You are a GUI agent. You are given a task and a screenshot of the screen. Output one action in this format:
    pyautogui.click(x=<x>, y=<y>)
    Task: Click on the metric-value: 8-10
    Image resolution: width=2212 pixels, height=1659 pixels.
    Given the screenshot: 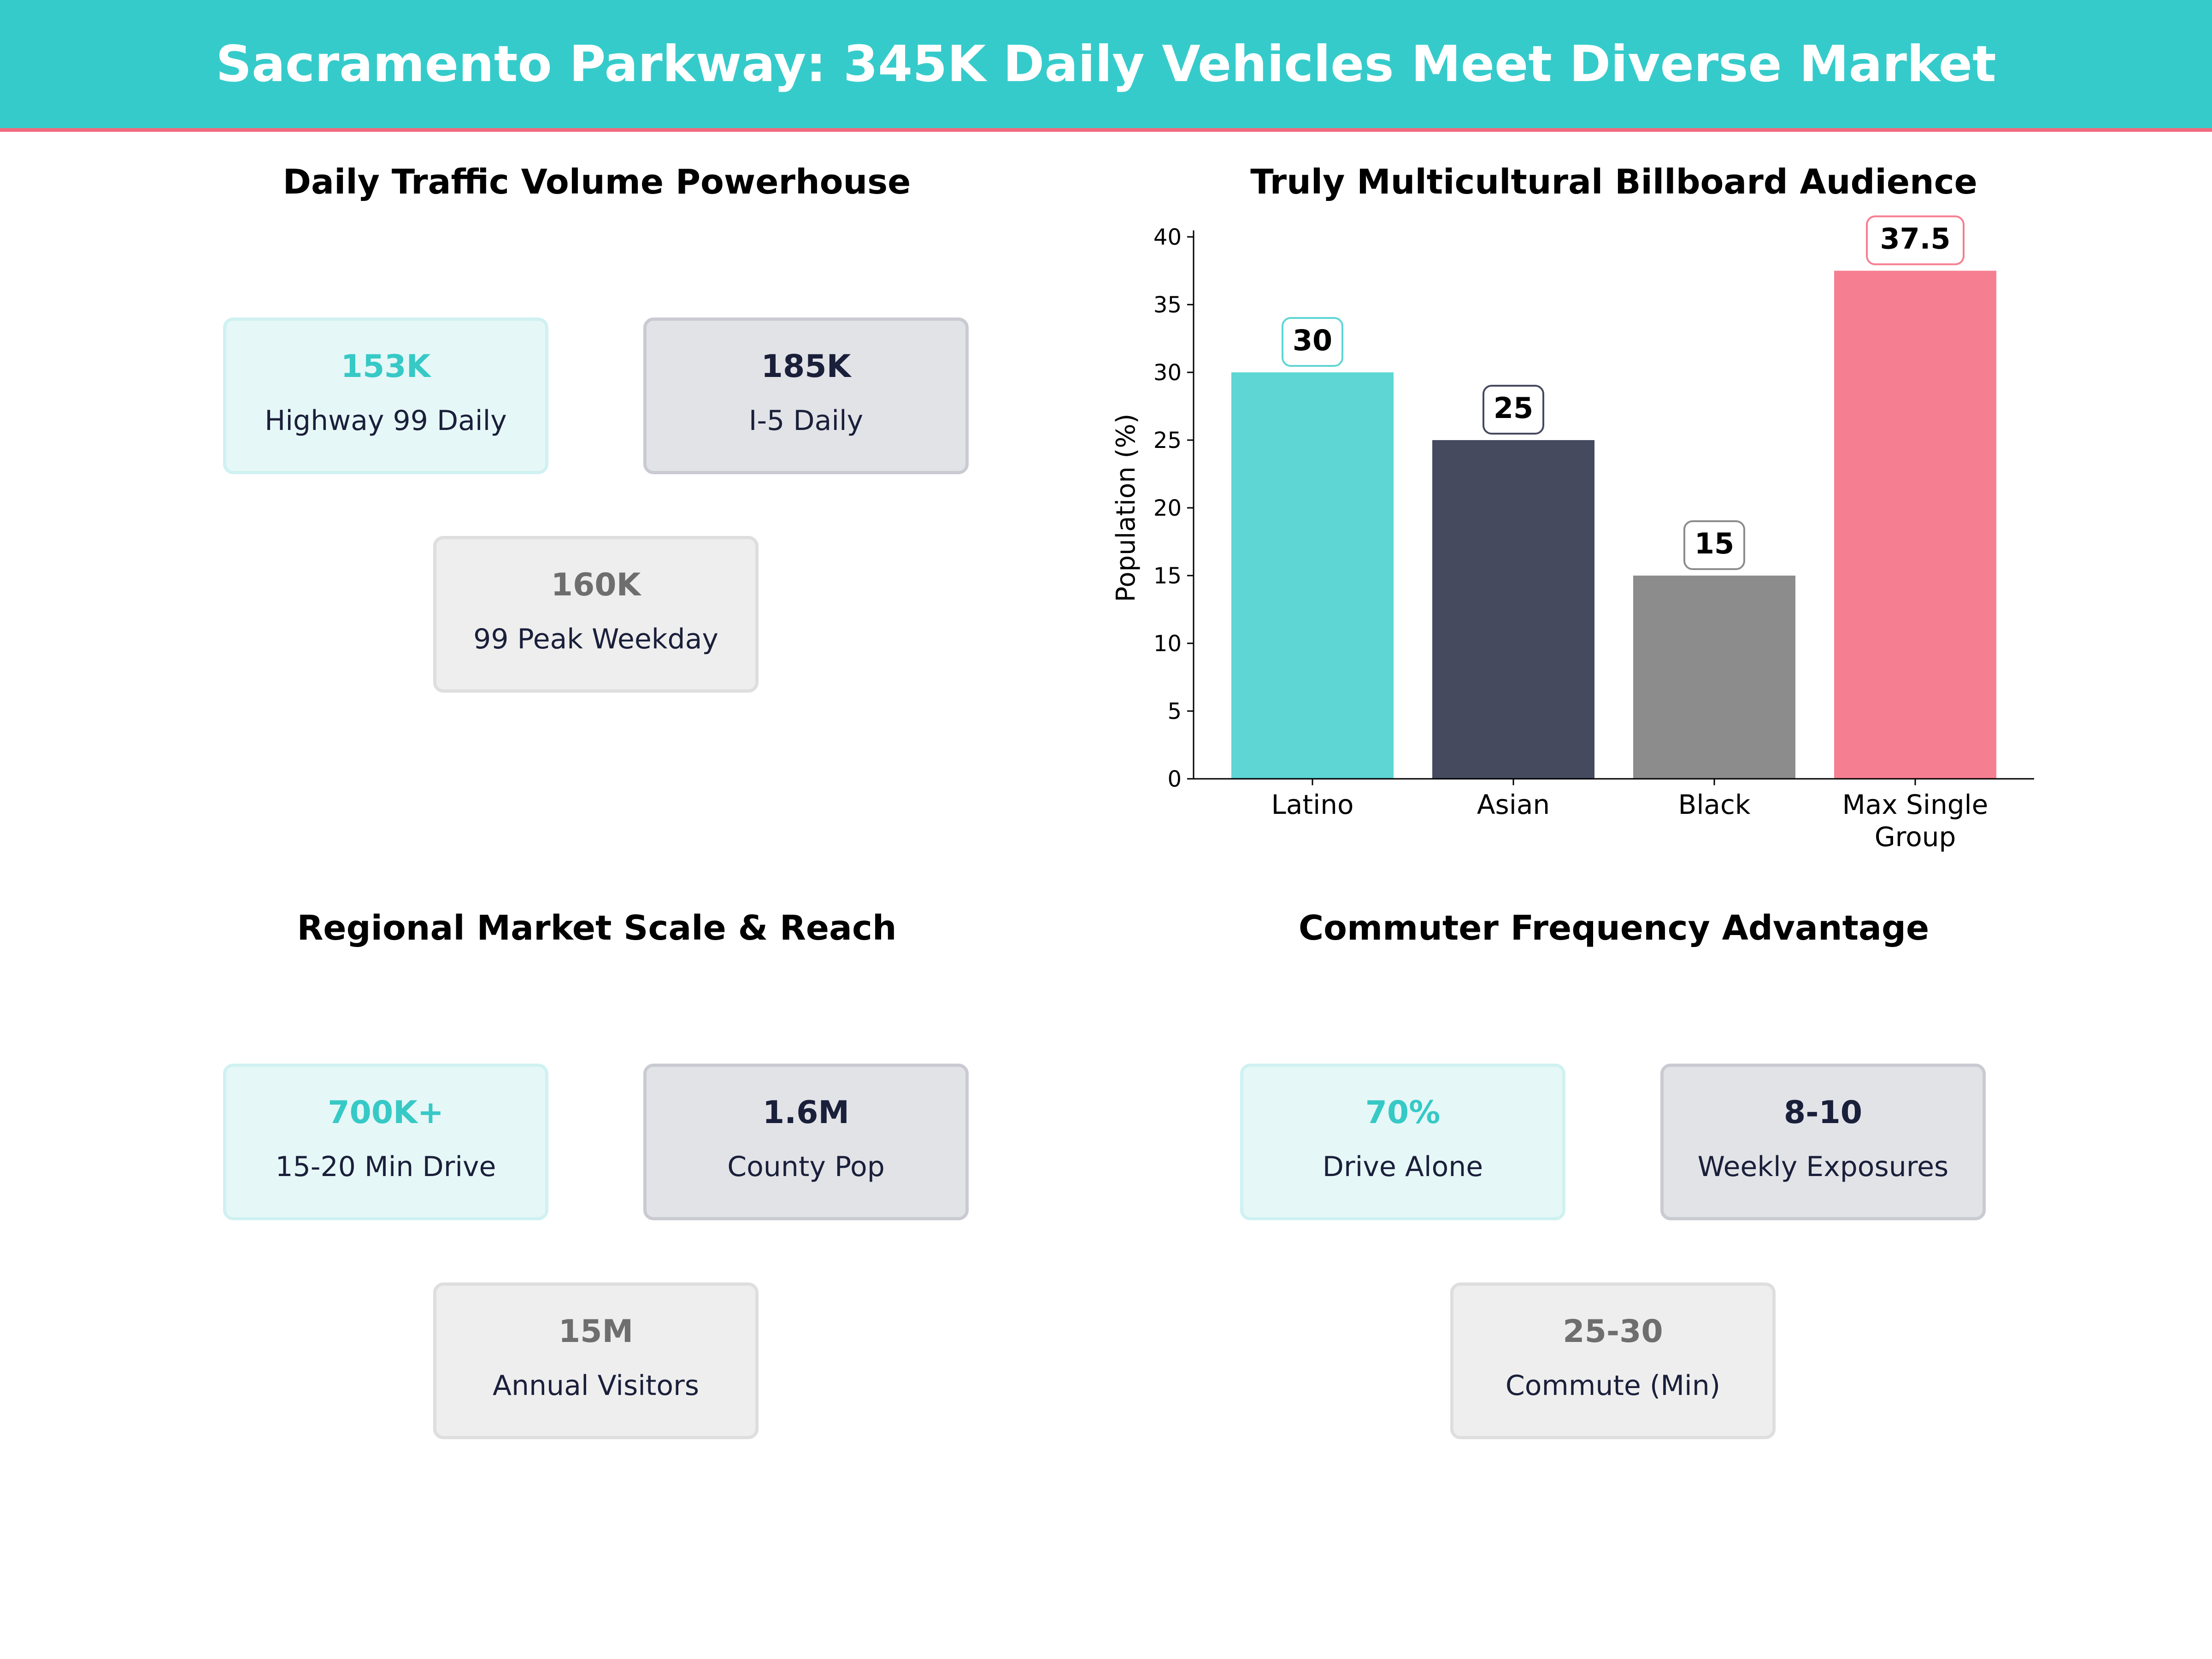 What is the action you would take?
    pyautogui.click(x=1823, y=1112)
    